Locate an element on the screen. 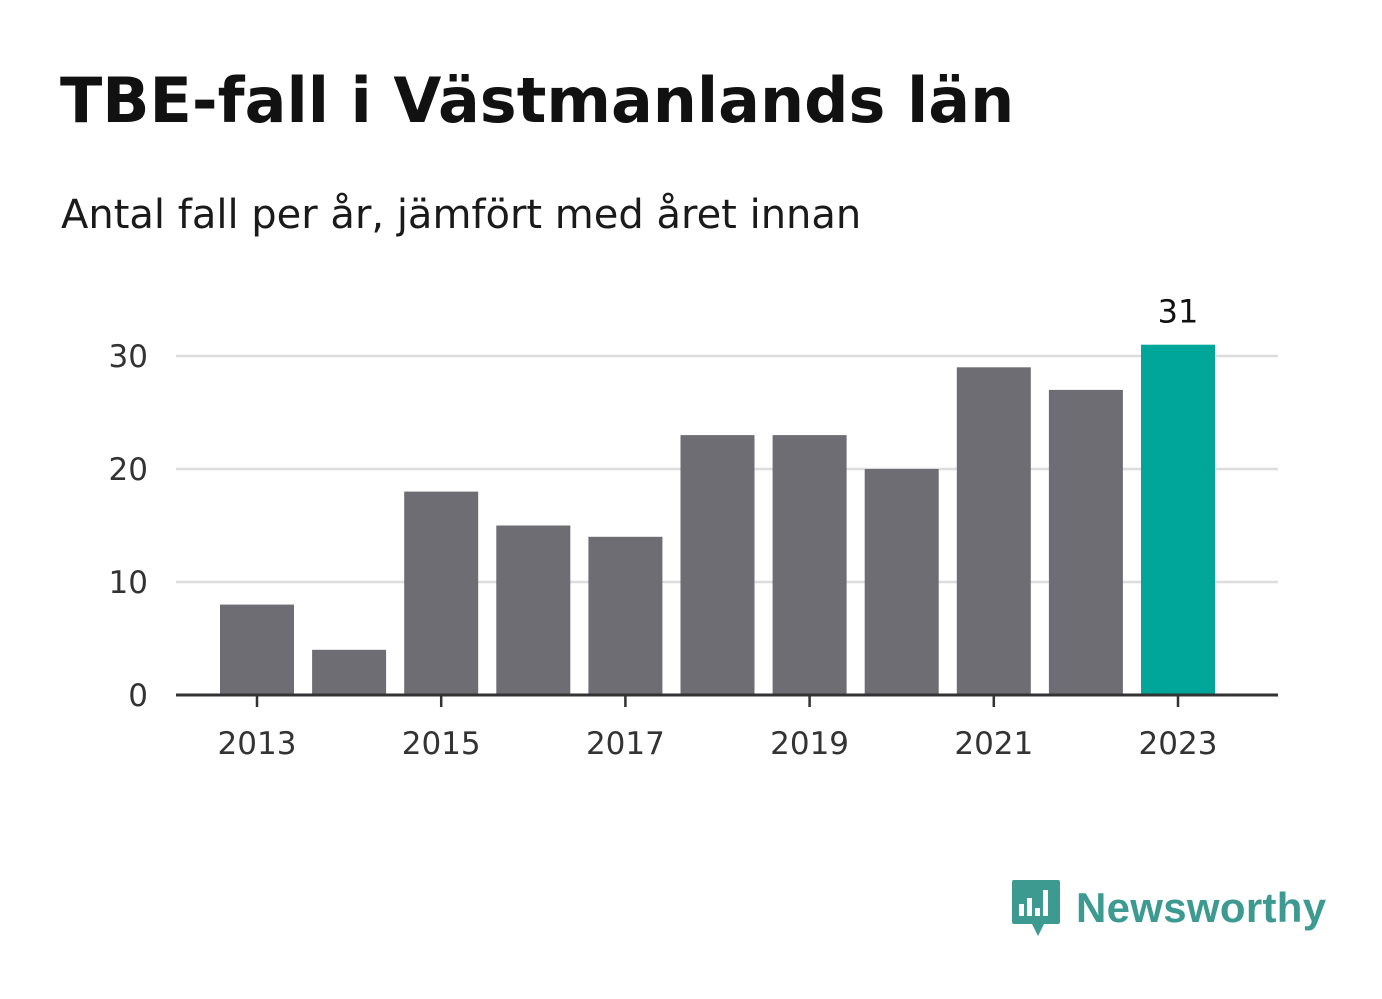 This screenshot has width=1382, height=999. y-tick-label: 30 is located at coordinates (128, 357).